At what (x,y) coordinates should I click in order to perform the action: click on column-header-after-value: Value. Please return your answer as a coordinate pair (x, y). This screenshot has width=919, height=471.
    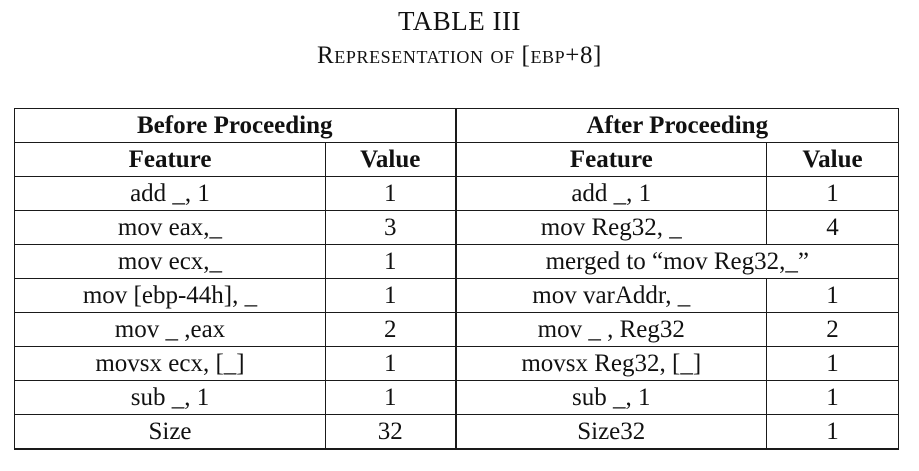
    Looking at the image, I should click on (833, 159).